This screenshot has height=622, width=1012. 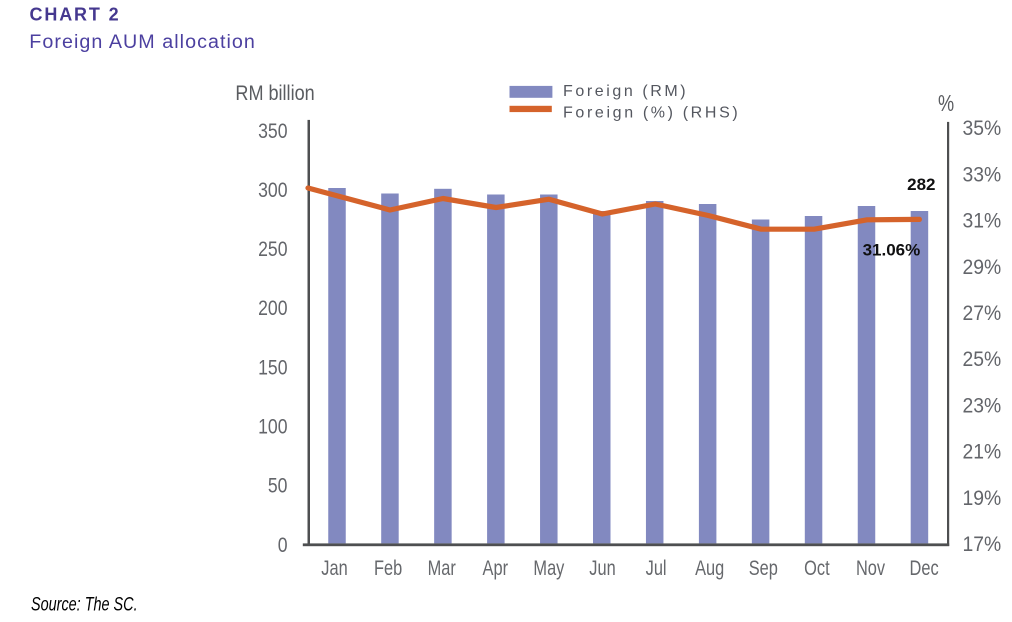 What do you see at coordinates (871, 567) in the screenshot?
I see `svg-text: Nov` at bounding box center [871, 567].